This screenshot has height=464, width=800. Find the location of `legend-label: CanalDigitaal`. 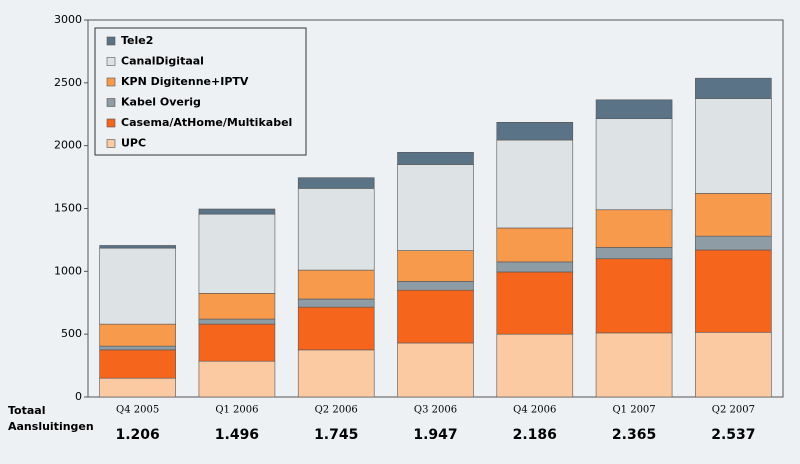

legend-label: CanalDigitaal is located at coordinates (162, 61).